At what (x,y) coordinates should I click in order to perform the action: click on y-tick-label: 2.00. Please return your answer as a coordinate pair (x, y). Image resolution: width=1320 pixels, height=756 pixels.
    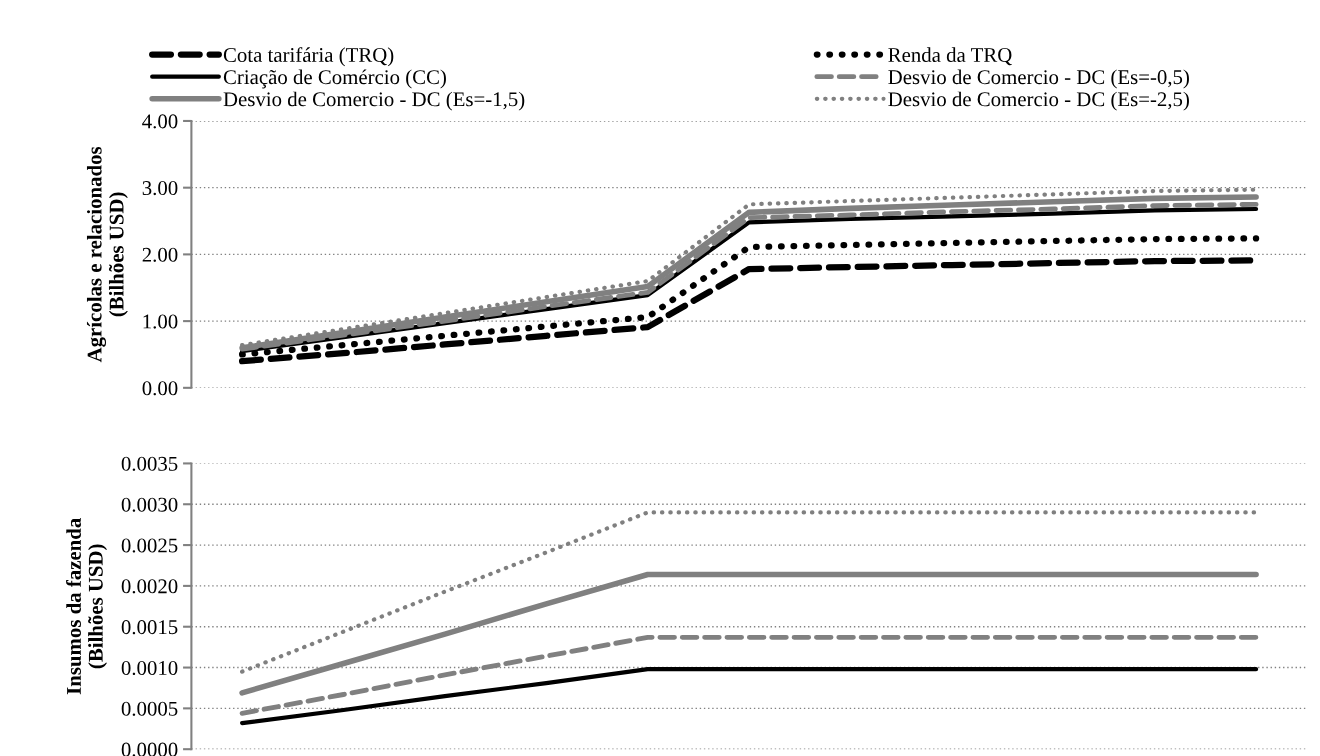
    Looking at the image, I should click on (160, 254).